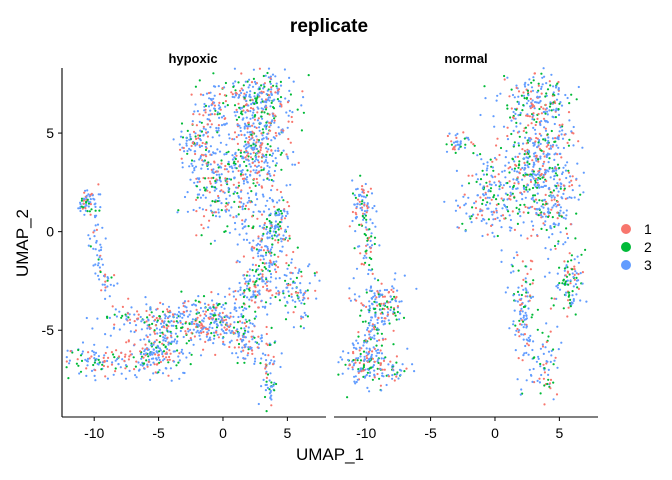 The height and width of the screenshot is (480, 672). What do you see at coordinates (50, 232) in the screenshot?
I see `y-tick-label: 0` at bounding box center [50, 232].